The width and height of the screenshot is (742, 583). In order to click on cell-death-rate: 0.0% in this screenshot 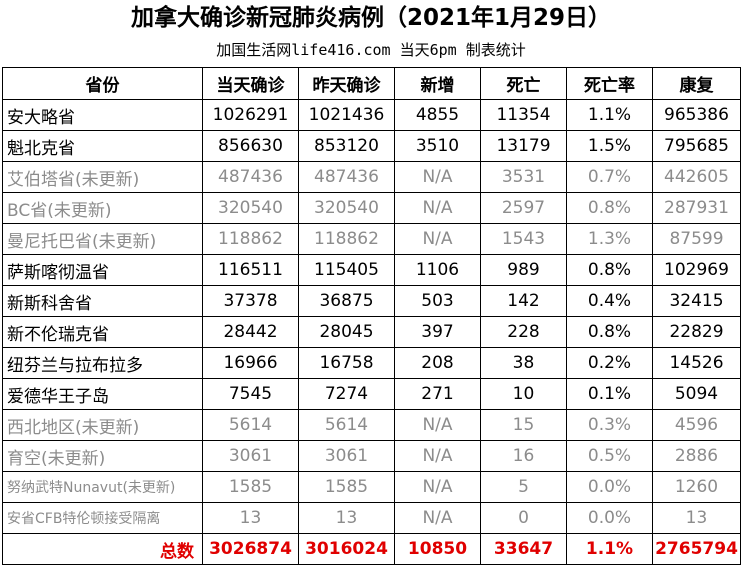, I will do `click(609, 518)`.